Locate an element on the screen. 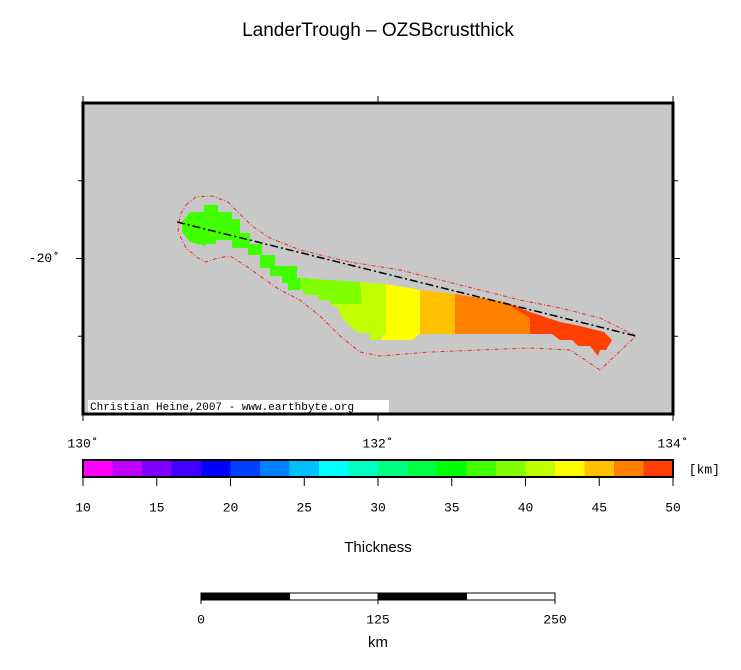 The height and width of the screenshot is (670, 741). scalebar-tick-label: 125 is located at coordinates (377, 619).